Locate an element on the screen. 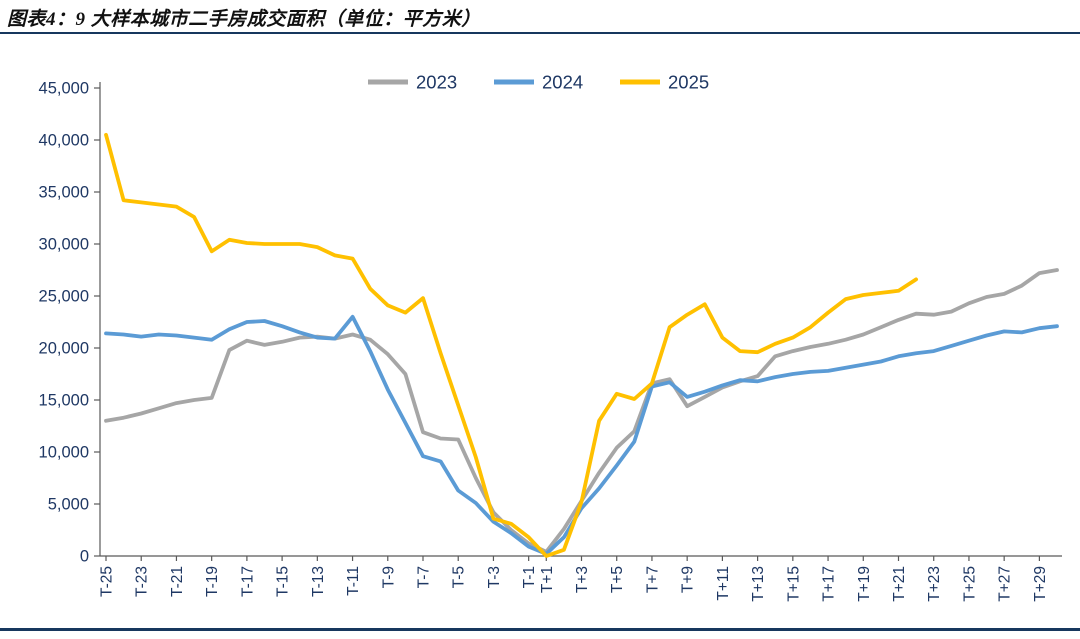 The width and height of the screenshot is (1080, 639). footer-rule is located at coordinates (540, 629).